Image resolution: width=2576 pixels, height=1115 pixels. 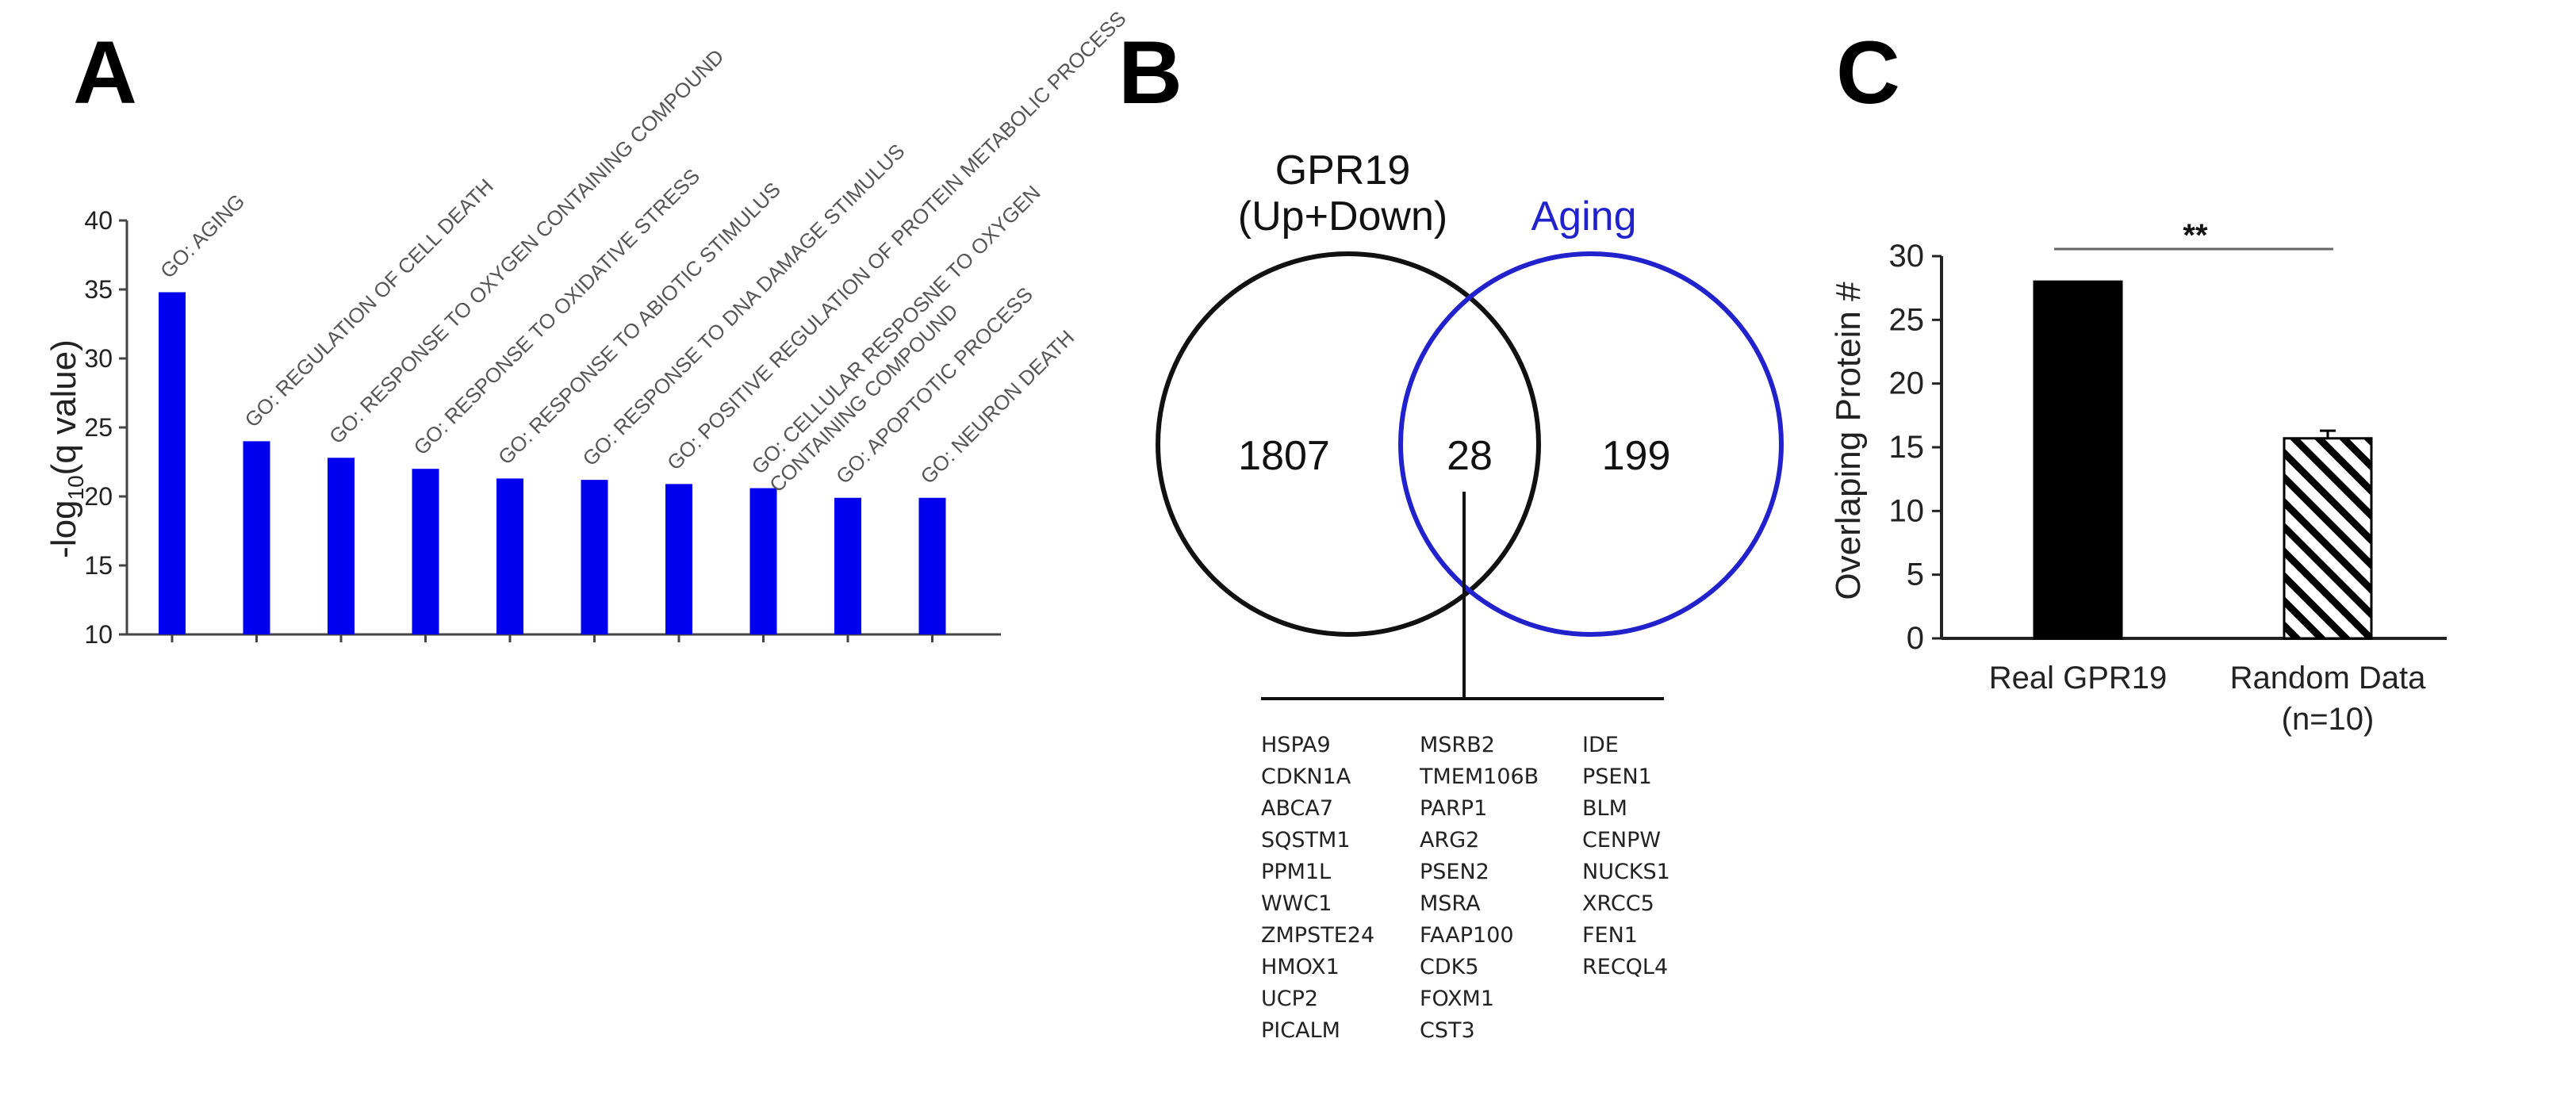 I want to click on significance-marker: **, so click(x=2195, y=235).